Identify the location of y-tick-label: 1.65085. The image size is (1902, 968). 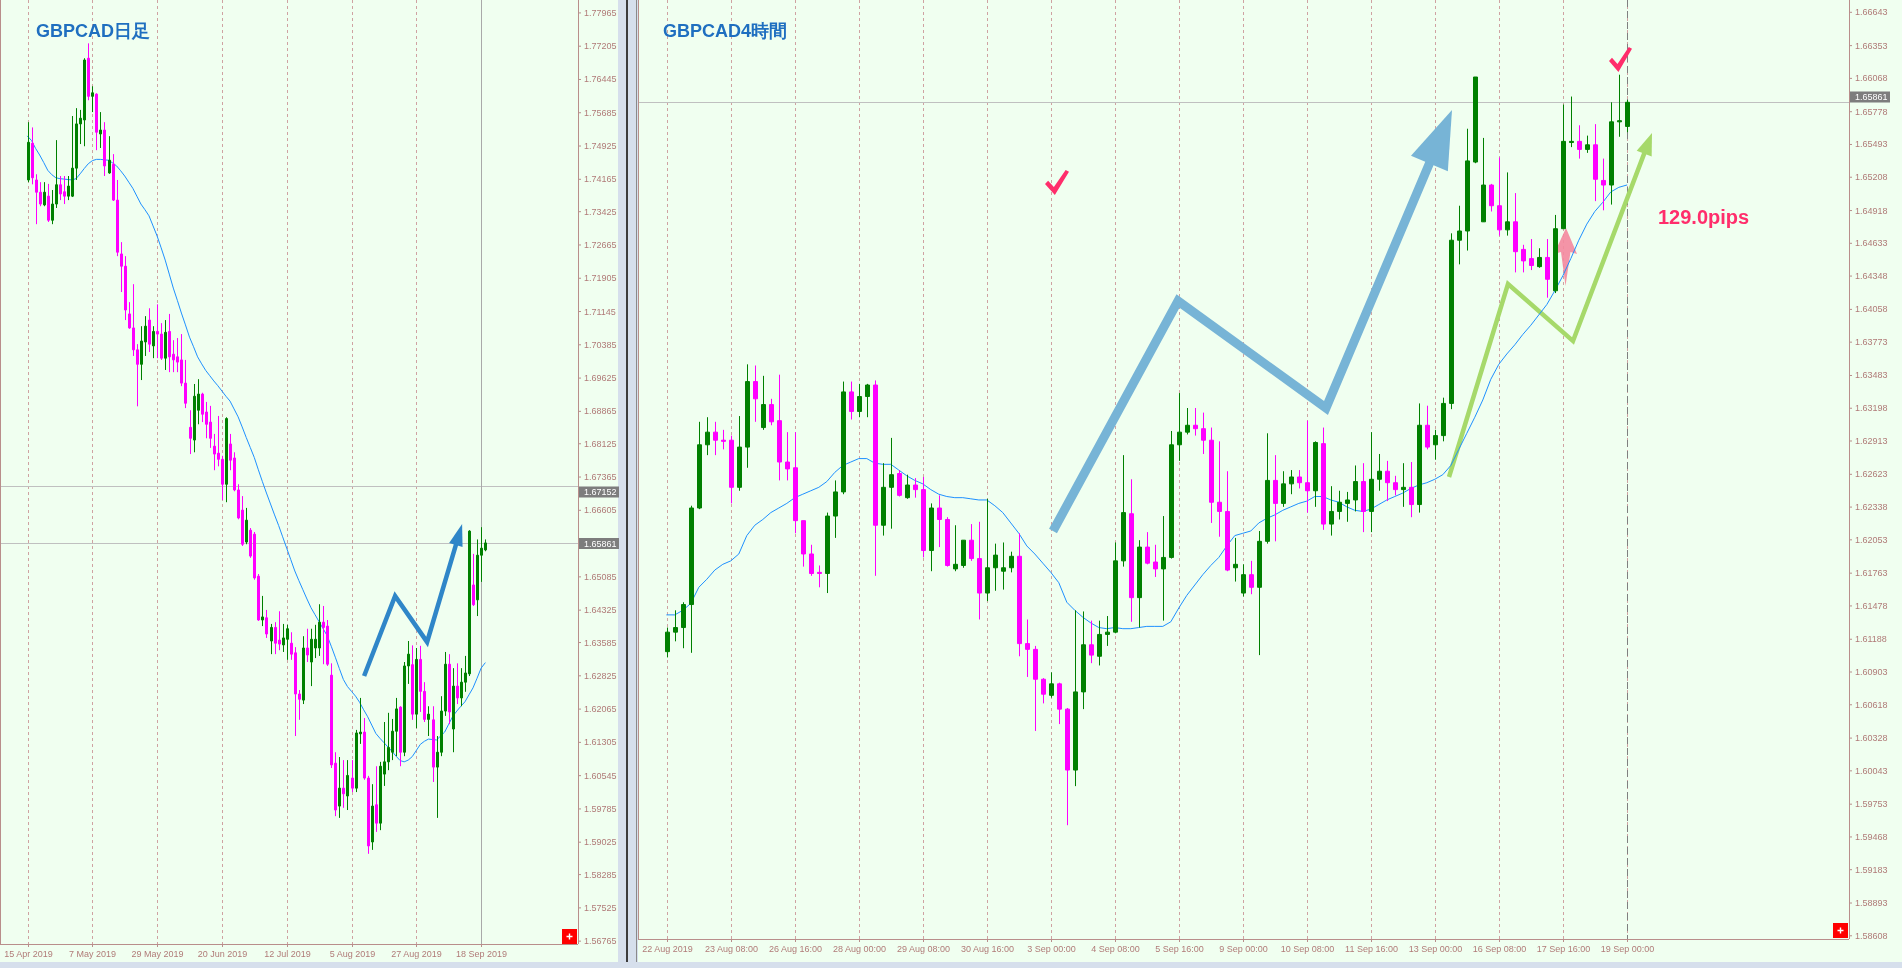
(600, 576).